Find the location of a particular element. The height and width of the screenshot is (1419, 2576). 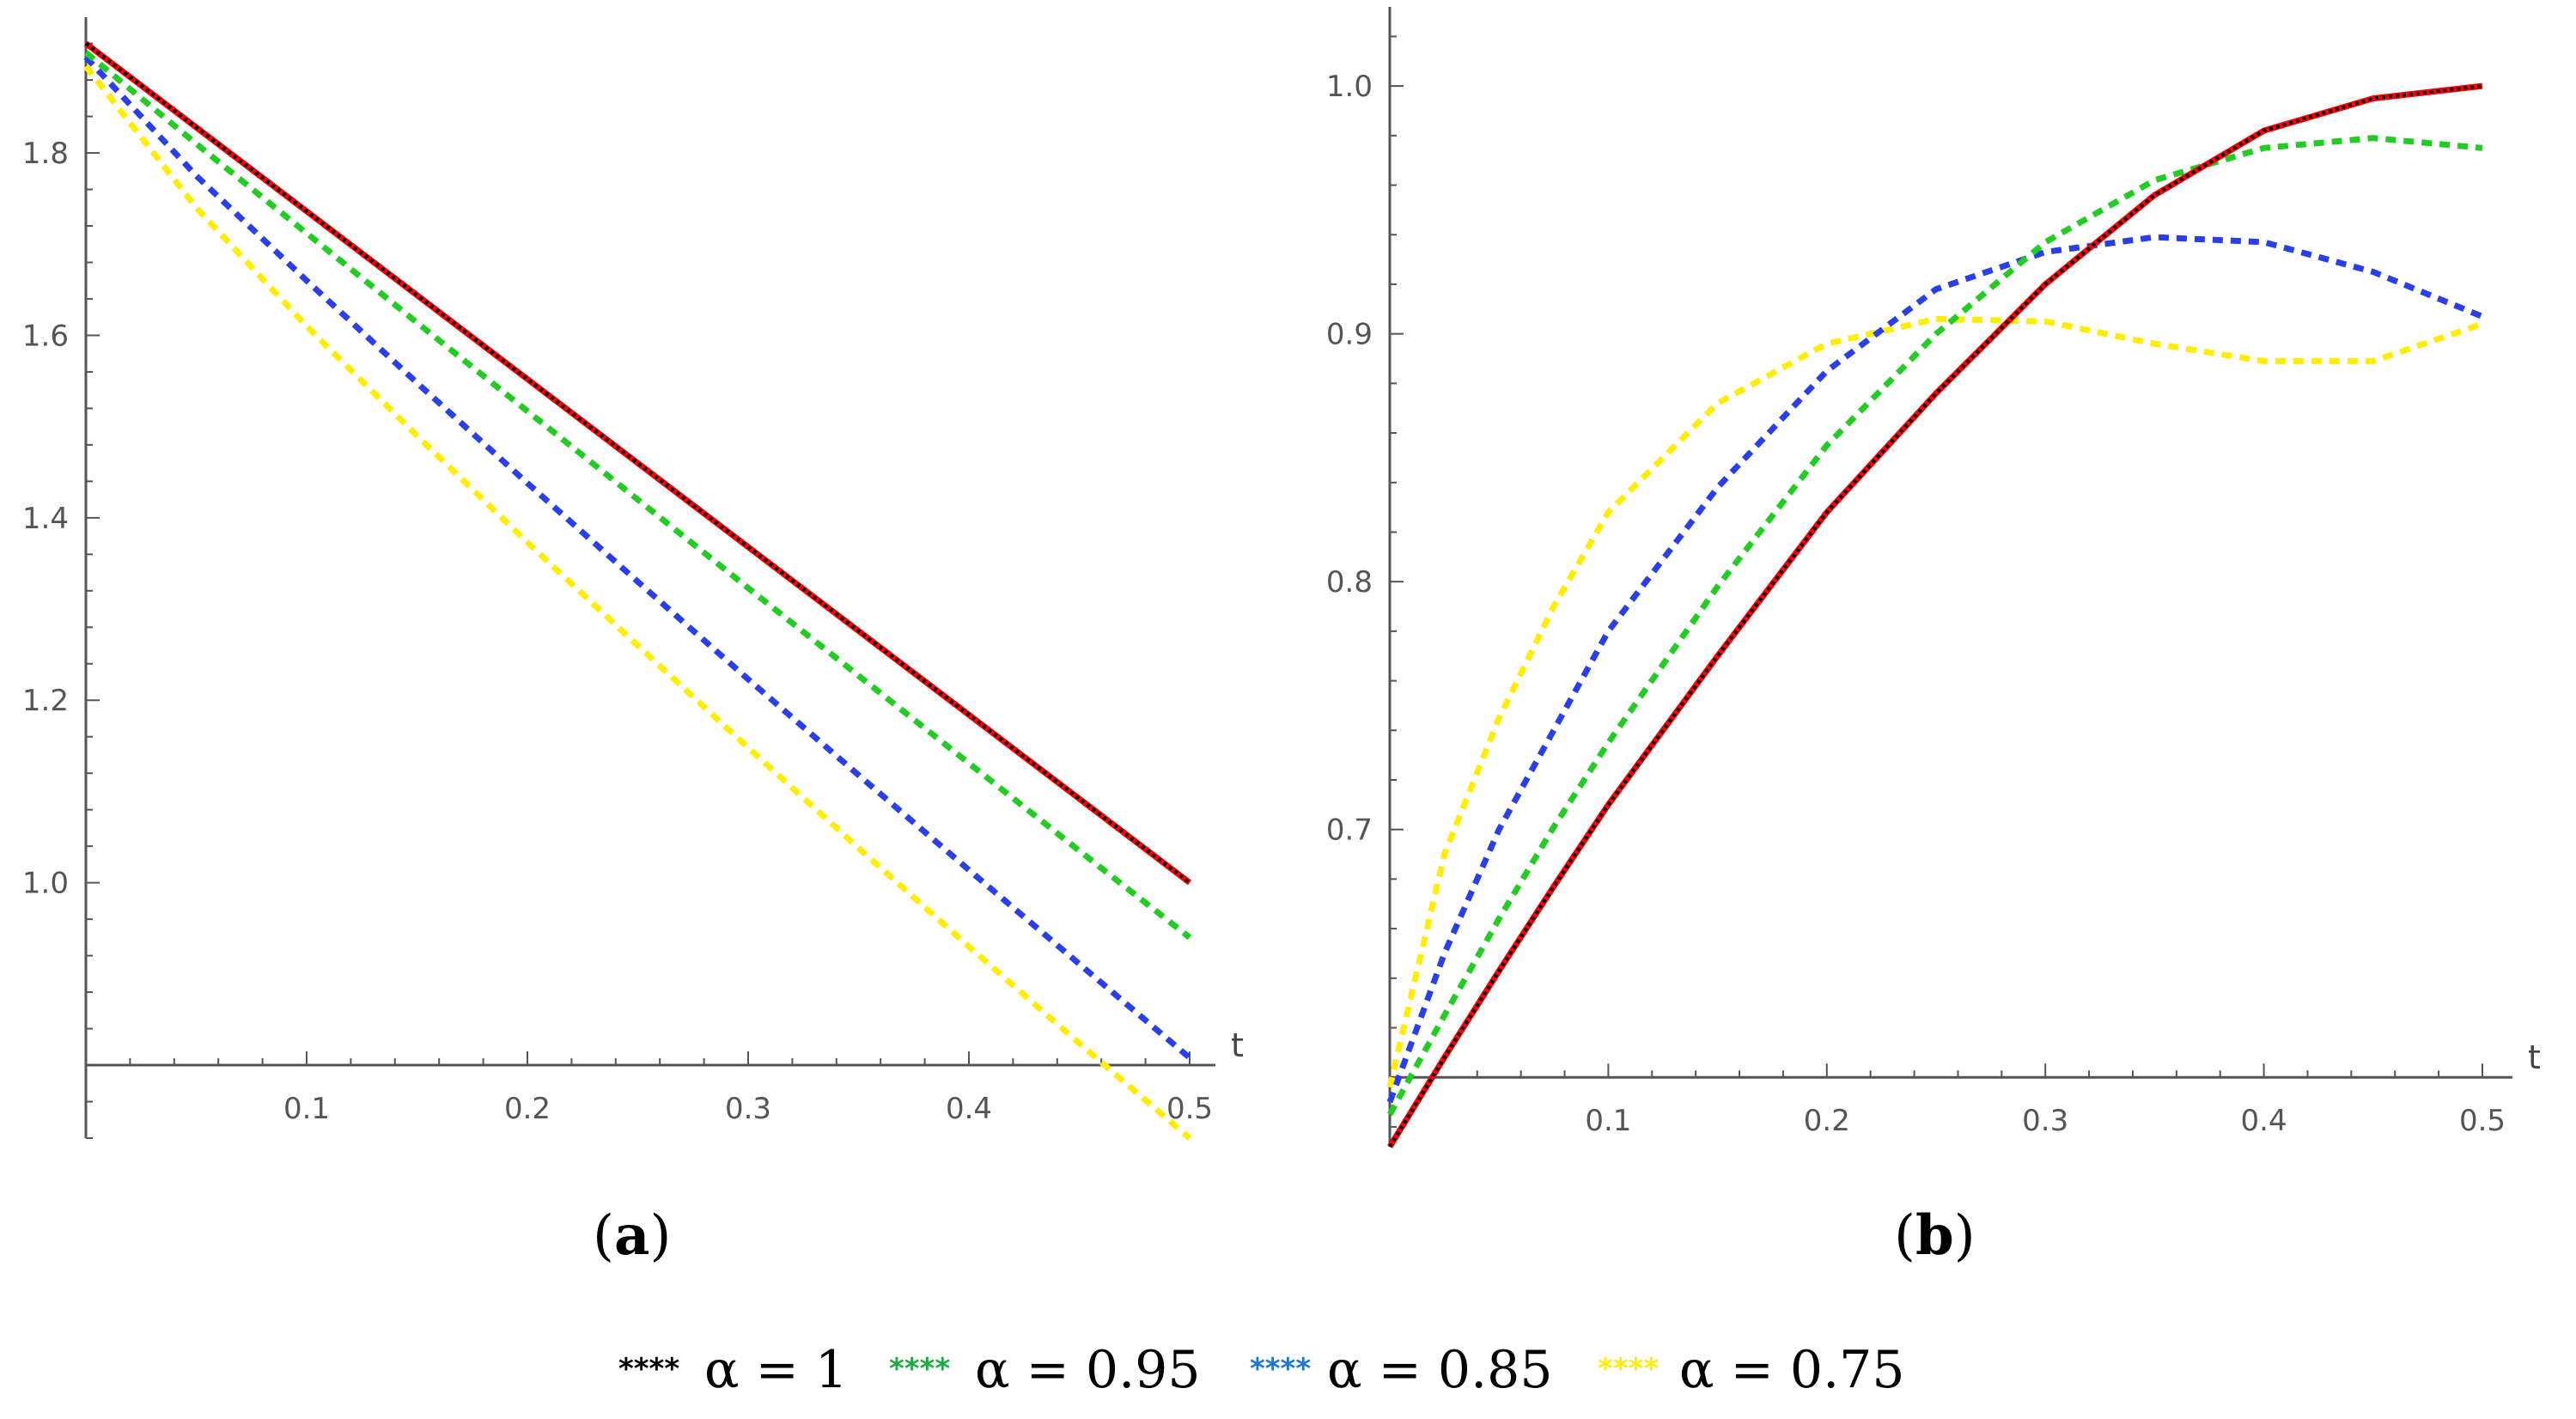

legend-marker-3: **** is located at coordinates (1280, 1369).